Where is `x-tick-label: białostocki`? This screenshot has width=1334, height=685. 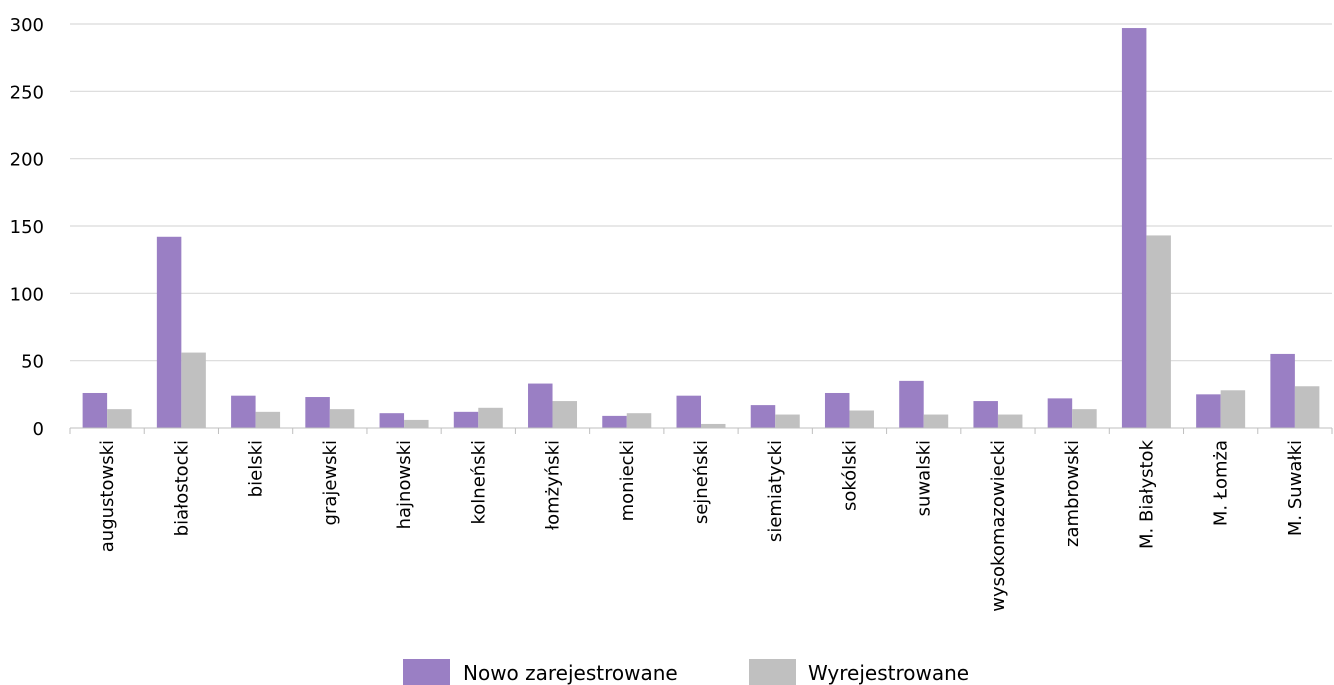
x-tick-label: białostocki is located at coordinates (181, 488).